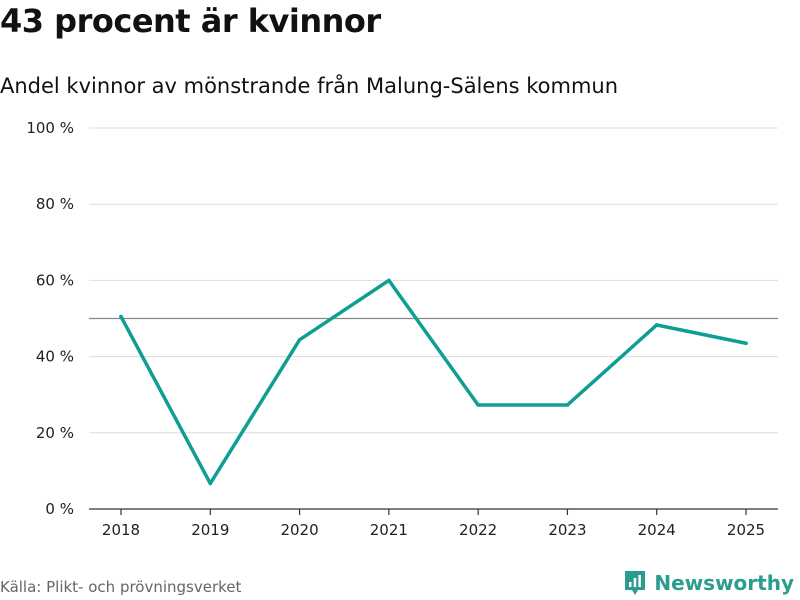  Describe the element at coordinates (635, 583) in the screenshot. I see `newsworthy-icon` at that location.